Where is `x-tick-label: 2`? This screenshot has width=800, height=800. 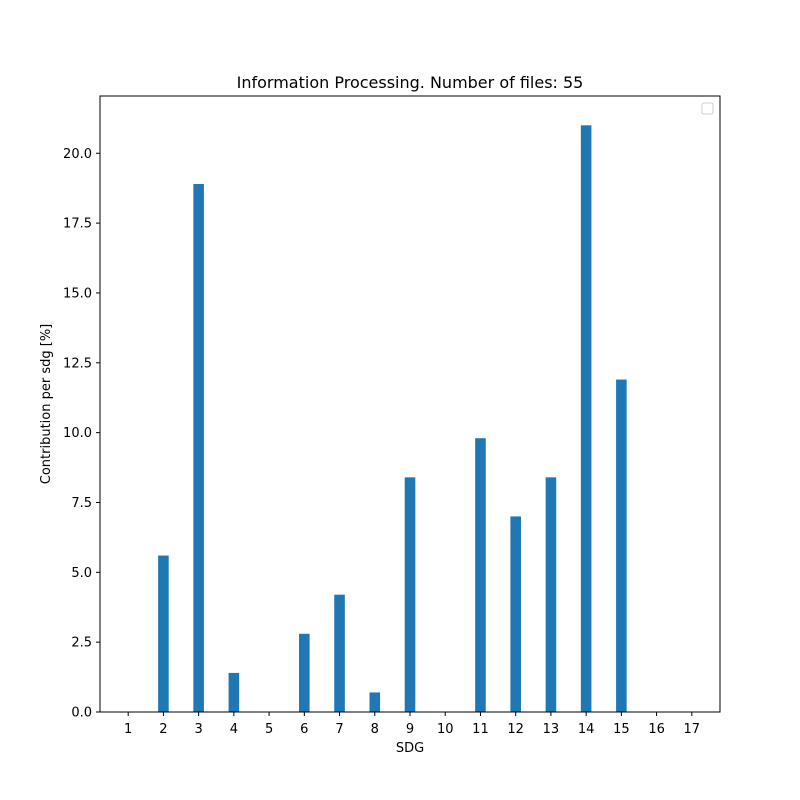
x-tick-label: 2 is located at coordinates (163, 729).